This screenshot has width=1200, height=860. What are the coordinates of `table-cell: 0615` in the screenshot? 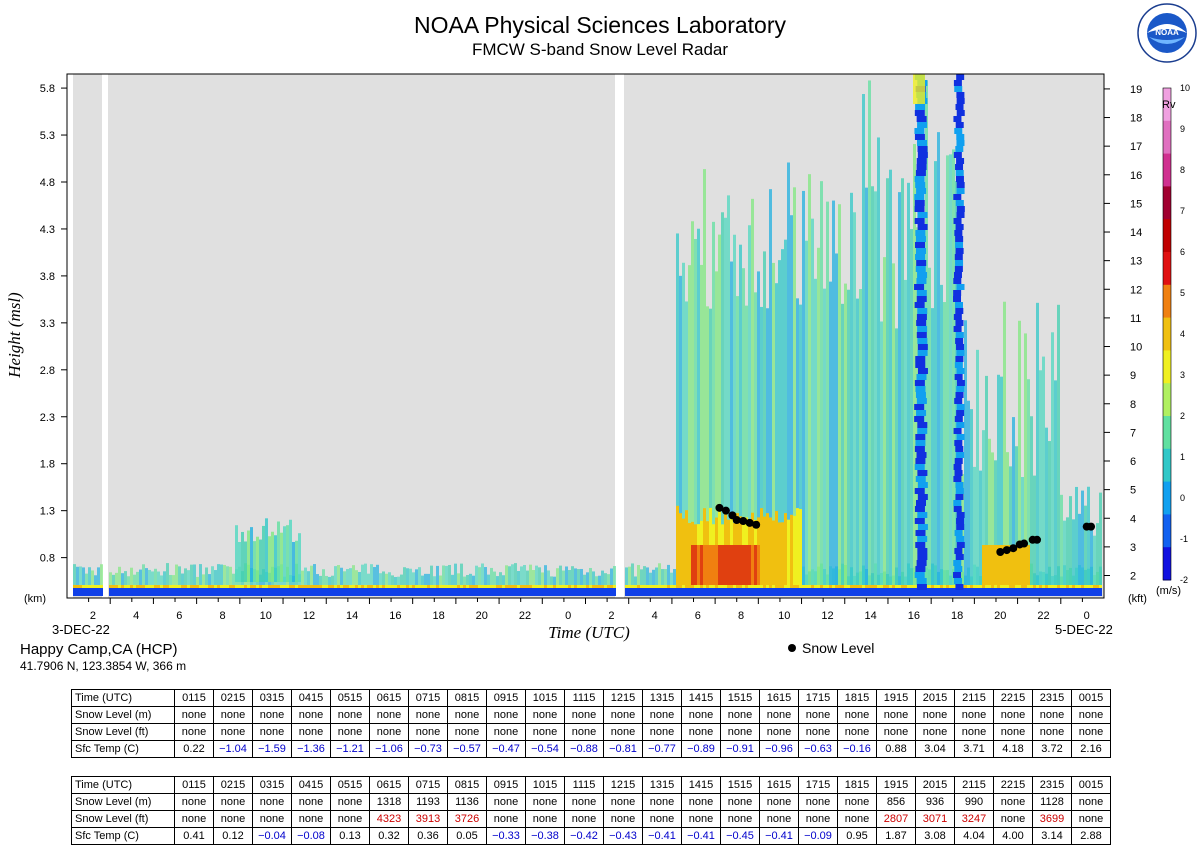 It's located at (389, 785).